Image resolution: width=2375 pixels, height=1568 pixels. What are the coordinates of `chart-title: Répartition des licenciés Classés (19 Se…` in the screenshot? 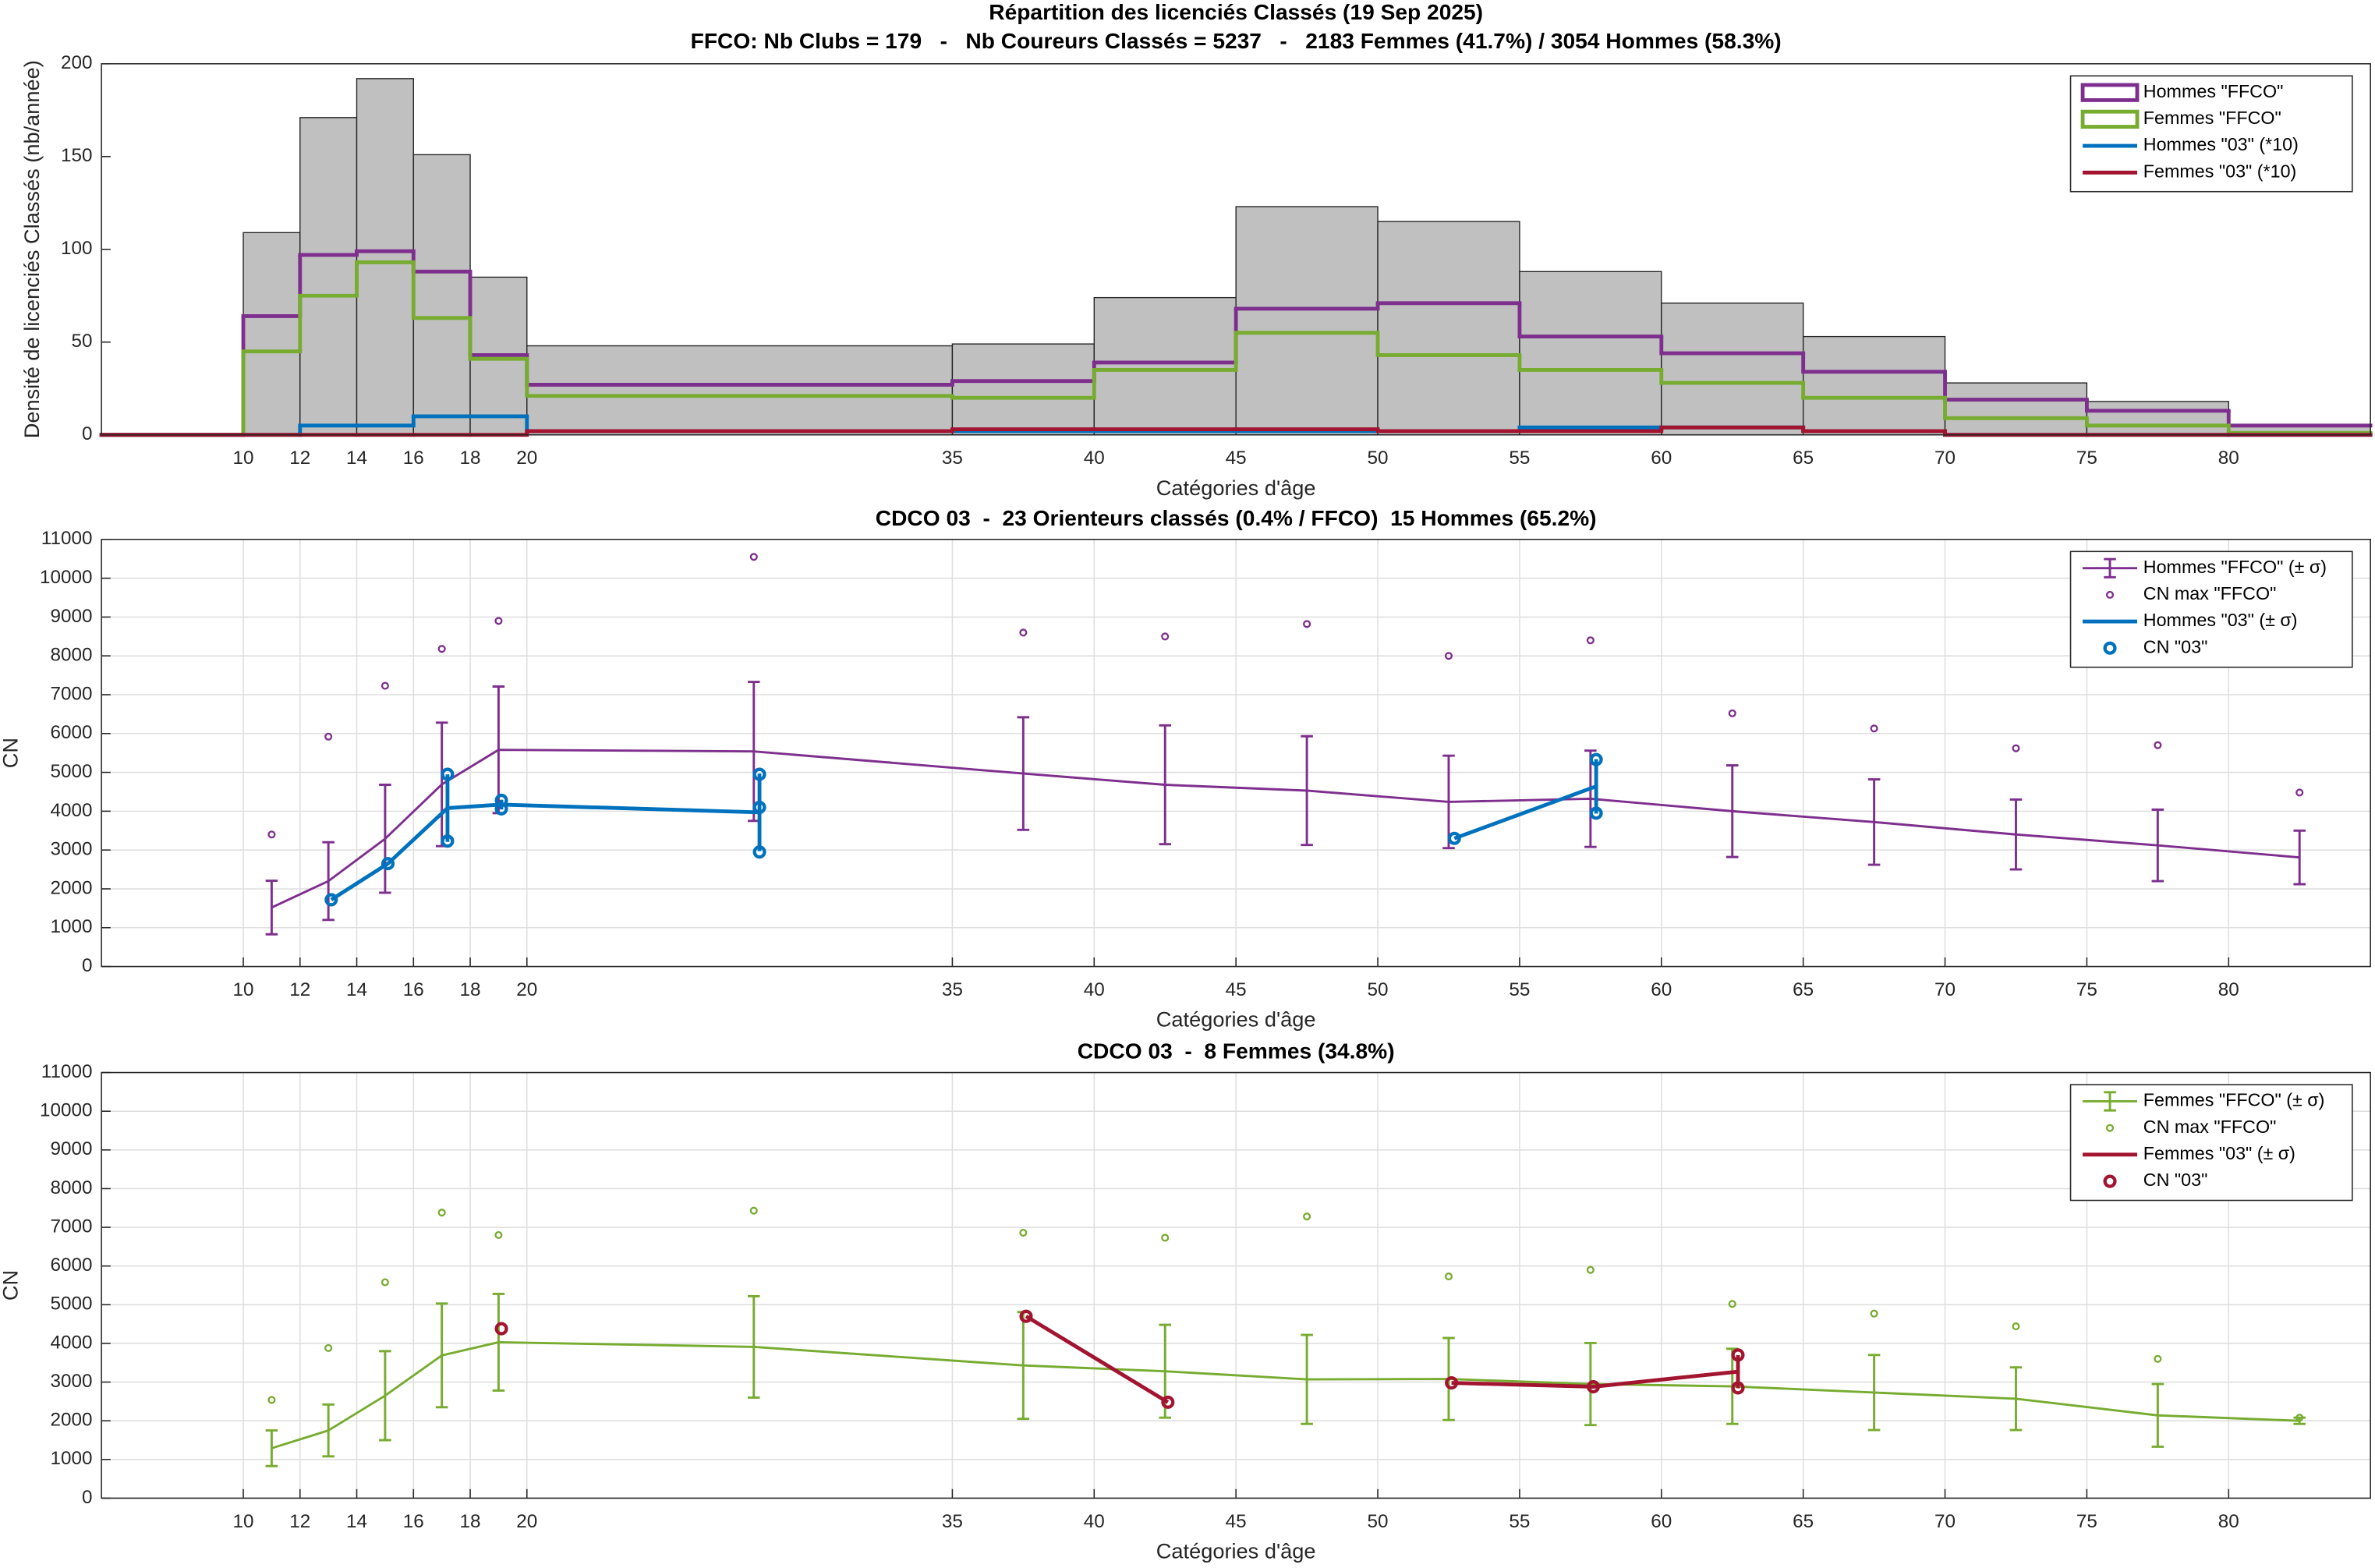 It's located at (1236, 12).